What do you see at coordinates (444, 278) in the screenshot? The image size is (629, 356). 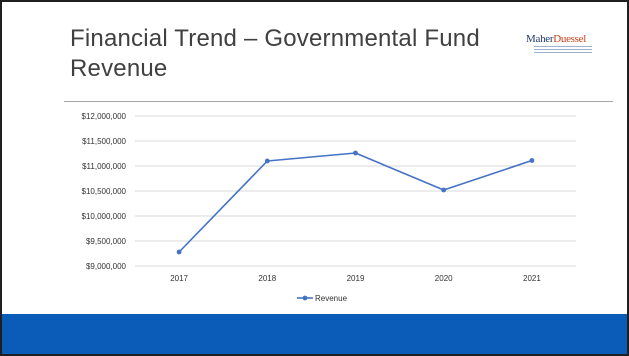 I see `x-tick-label: 2020` at bounding box center [444, 278].